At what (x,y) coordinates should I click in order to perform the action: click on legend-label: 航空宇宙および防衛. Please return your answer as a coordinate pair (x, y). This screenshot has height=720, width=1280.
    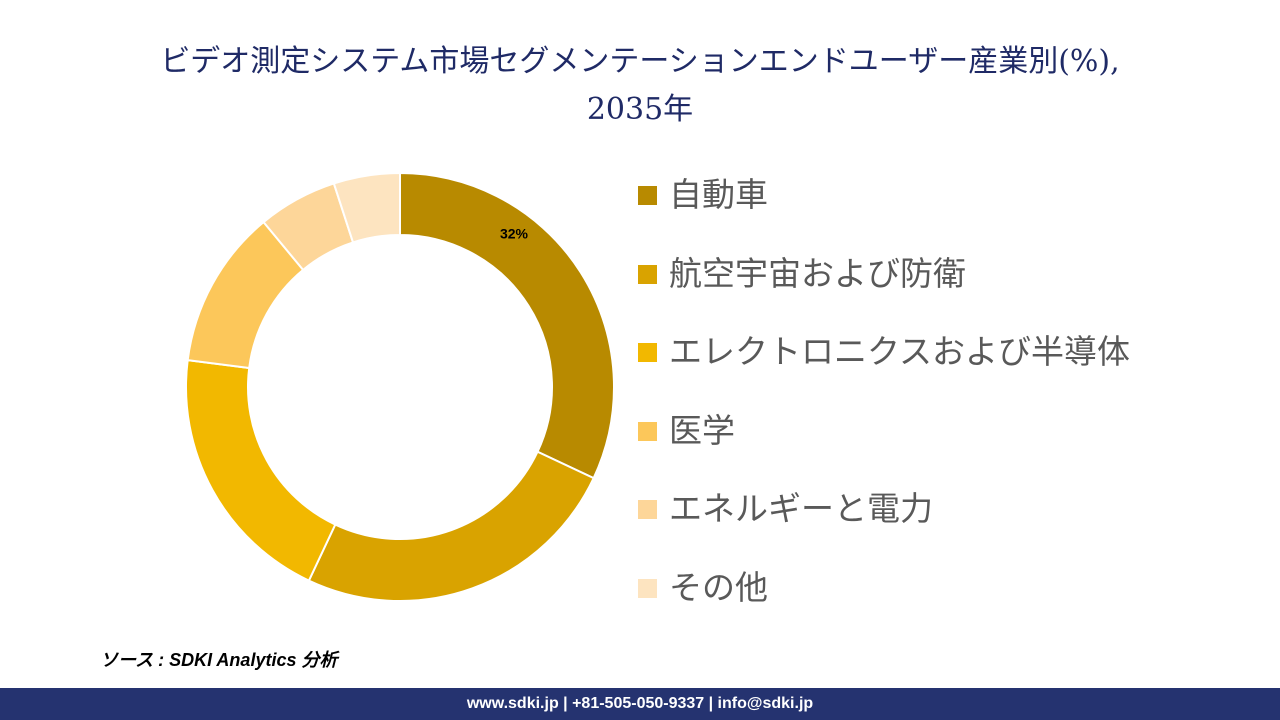
    Looking at the image, I should click on (817, 273).